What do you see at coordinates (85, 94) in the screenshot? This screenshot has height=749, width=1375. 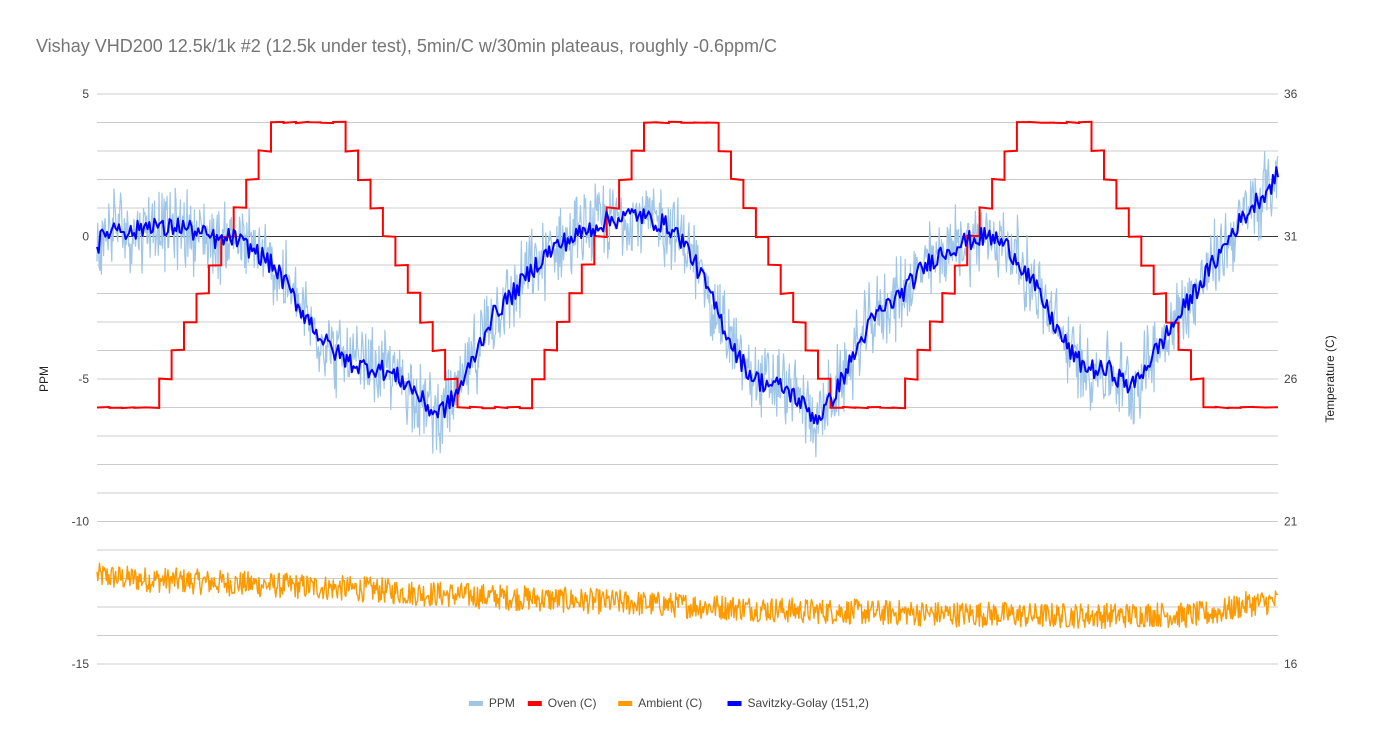 I see `left-tick-label: 5` at bounding box center [85, 94].